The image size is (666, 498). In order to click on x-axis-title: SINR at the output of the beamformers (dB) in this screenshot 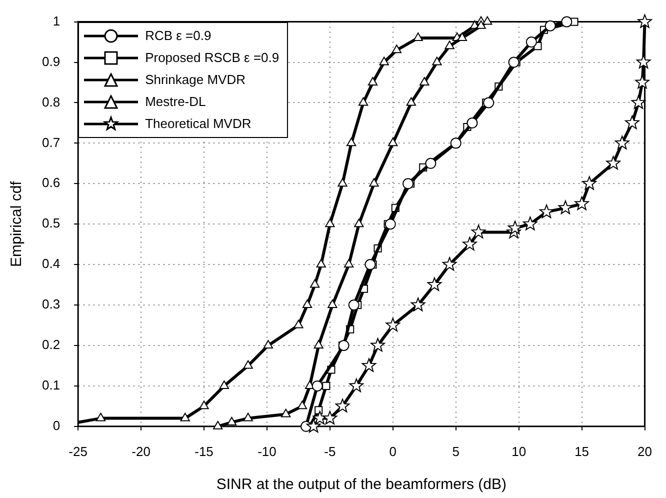, I will do `click(361, 485)`.